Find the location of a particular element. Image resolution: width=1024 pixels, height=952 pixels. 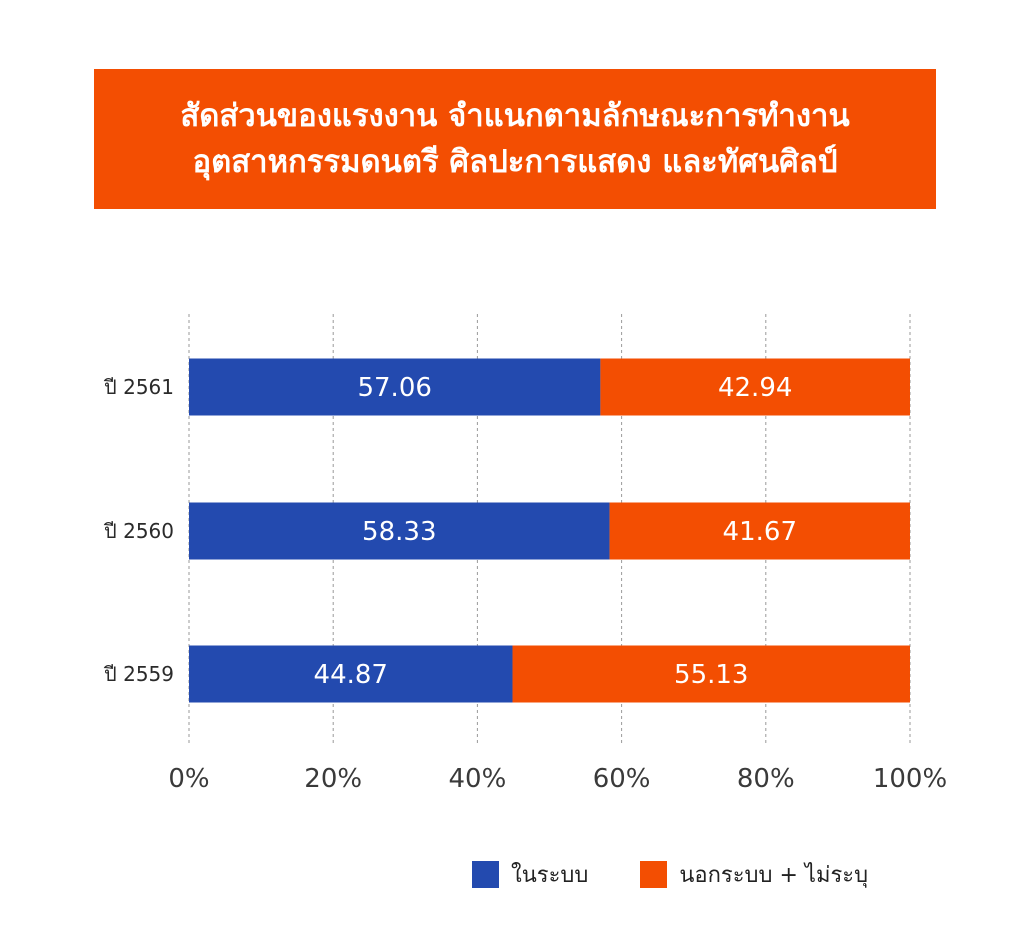

x-tick-label: 20% is located at coordinates (333, 779).